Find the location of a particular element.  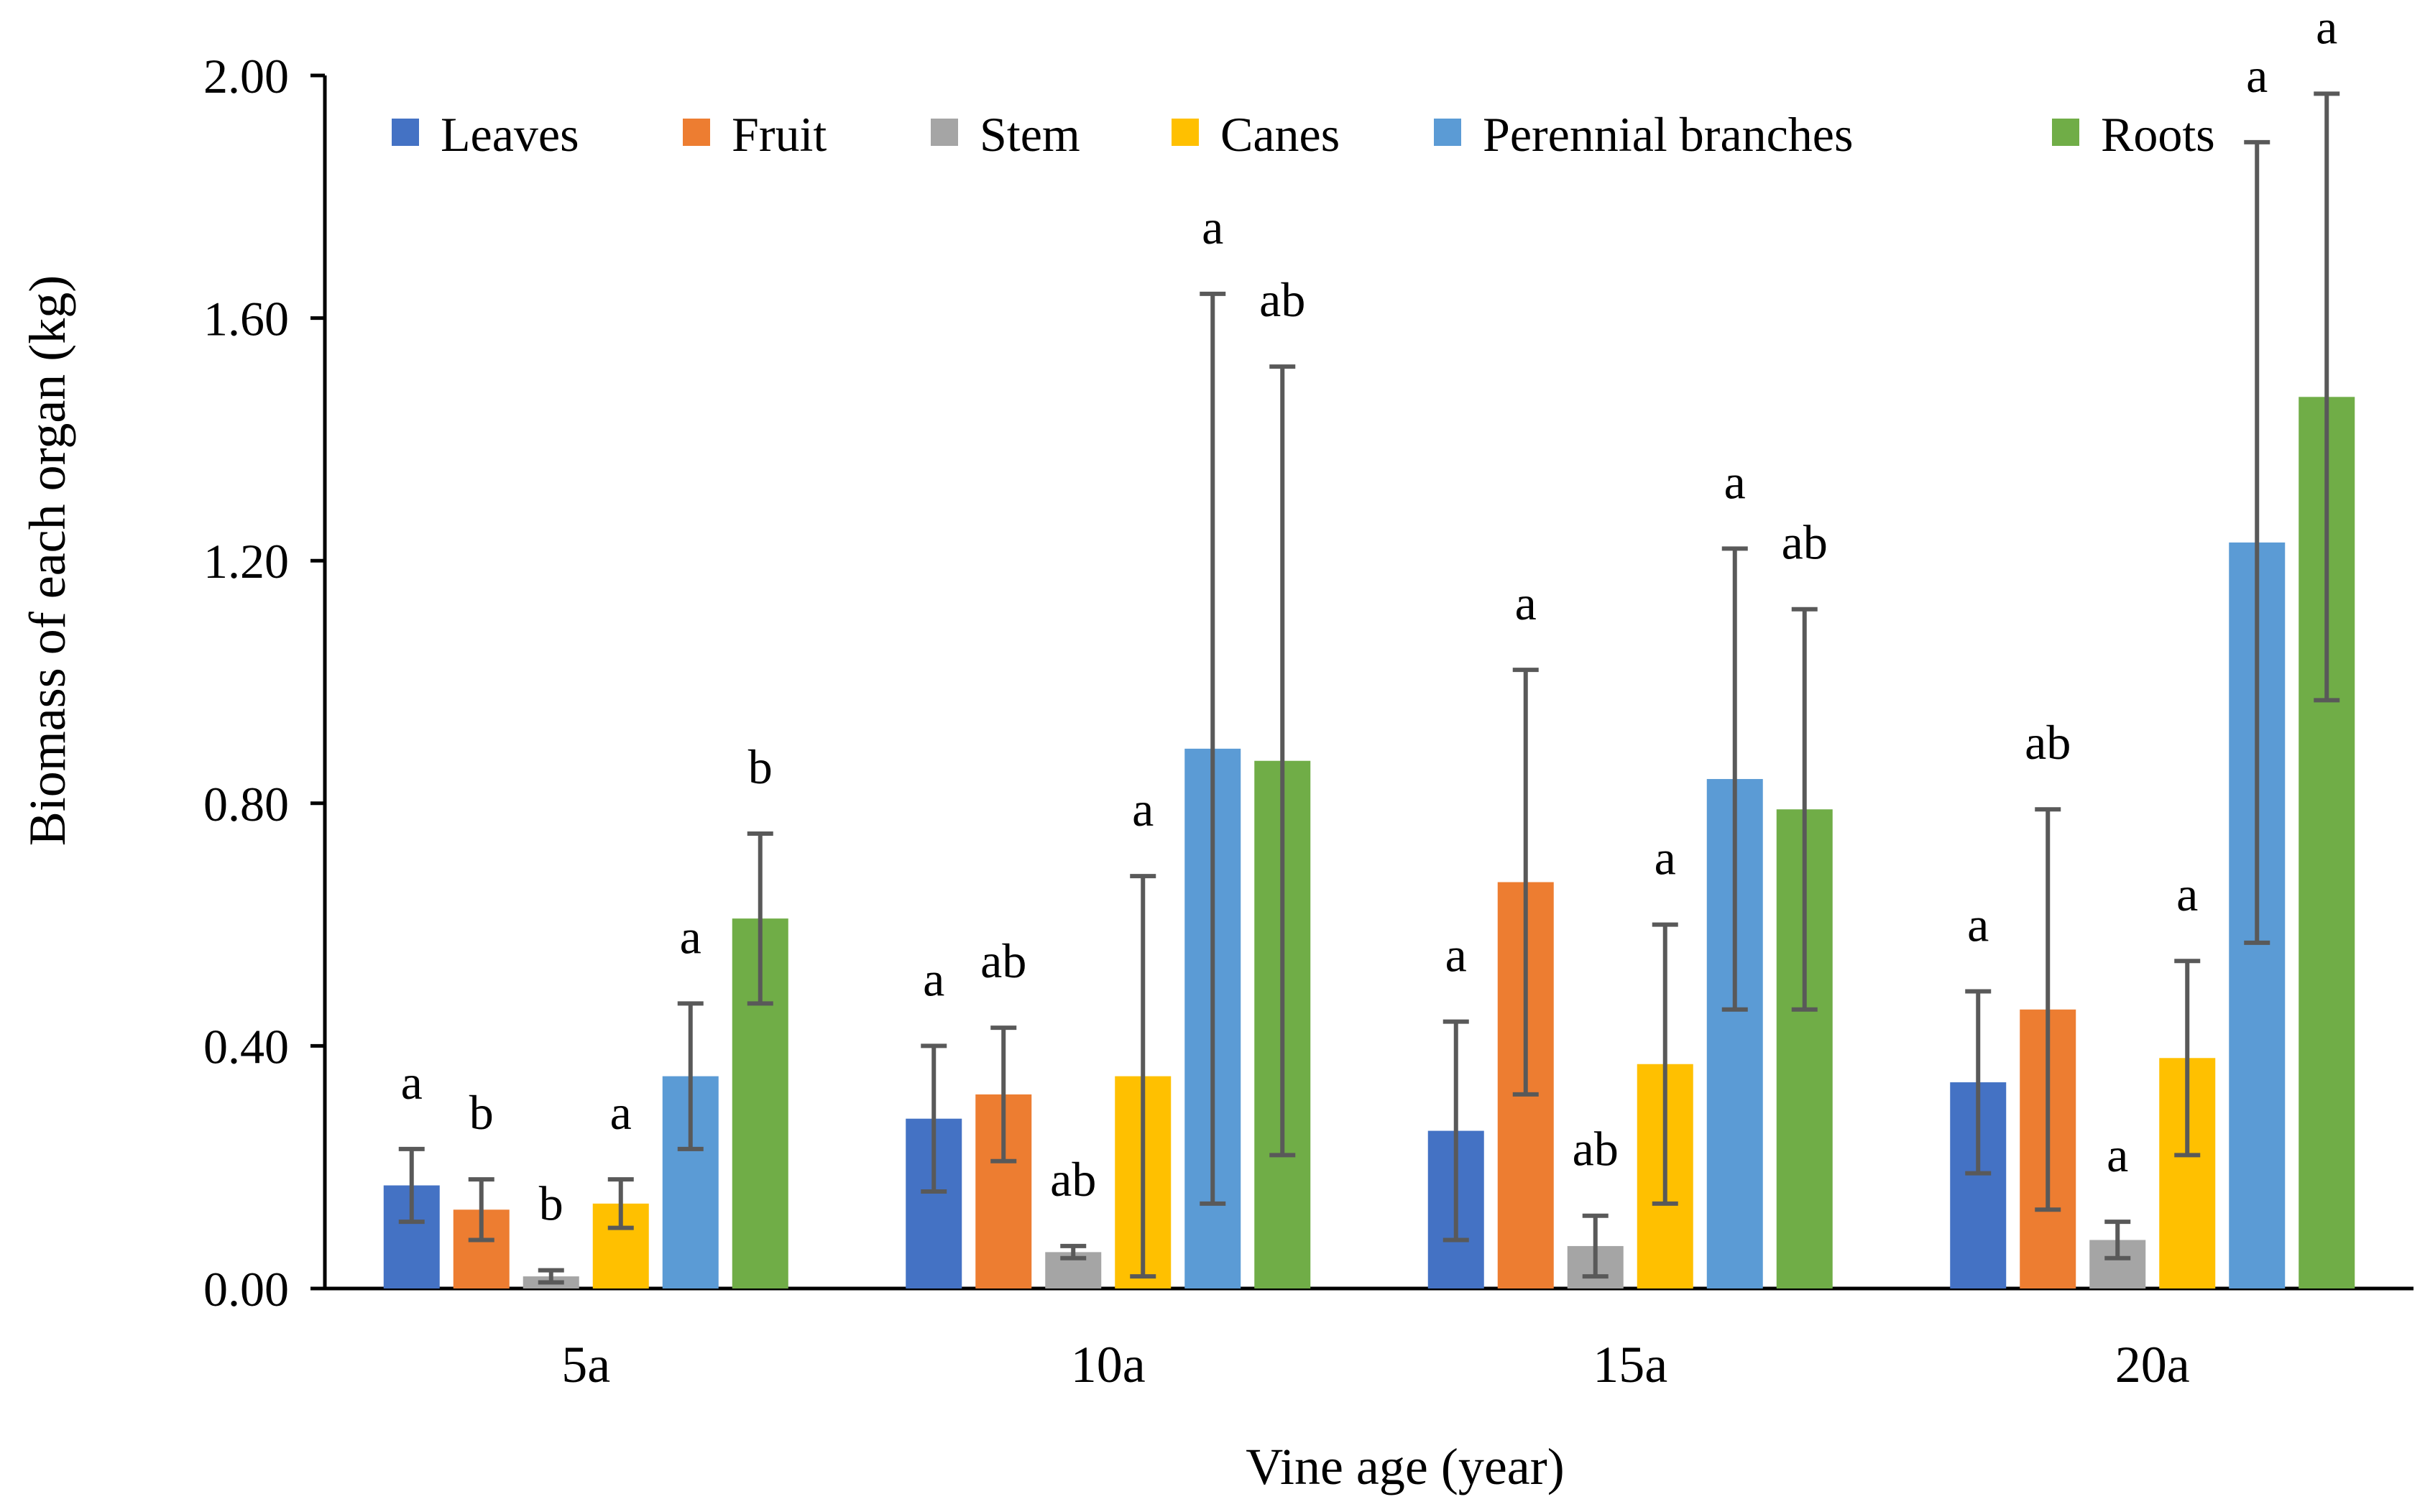

x-tick-label: 10a is located at coordinates (1108, 1364).